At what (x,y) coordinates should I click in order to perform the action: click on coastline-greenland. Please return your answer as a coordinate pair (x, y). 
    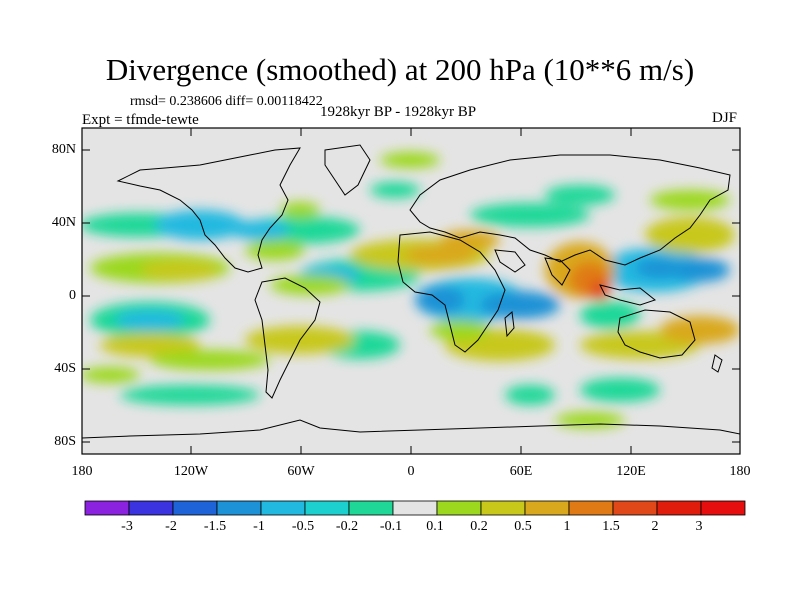
    Looking at the image, I should click on (347, 170).